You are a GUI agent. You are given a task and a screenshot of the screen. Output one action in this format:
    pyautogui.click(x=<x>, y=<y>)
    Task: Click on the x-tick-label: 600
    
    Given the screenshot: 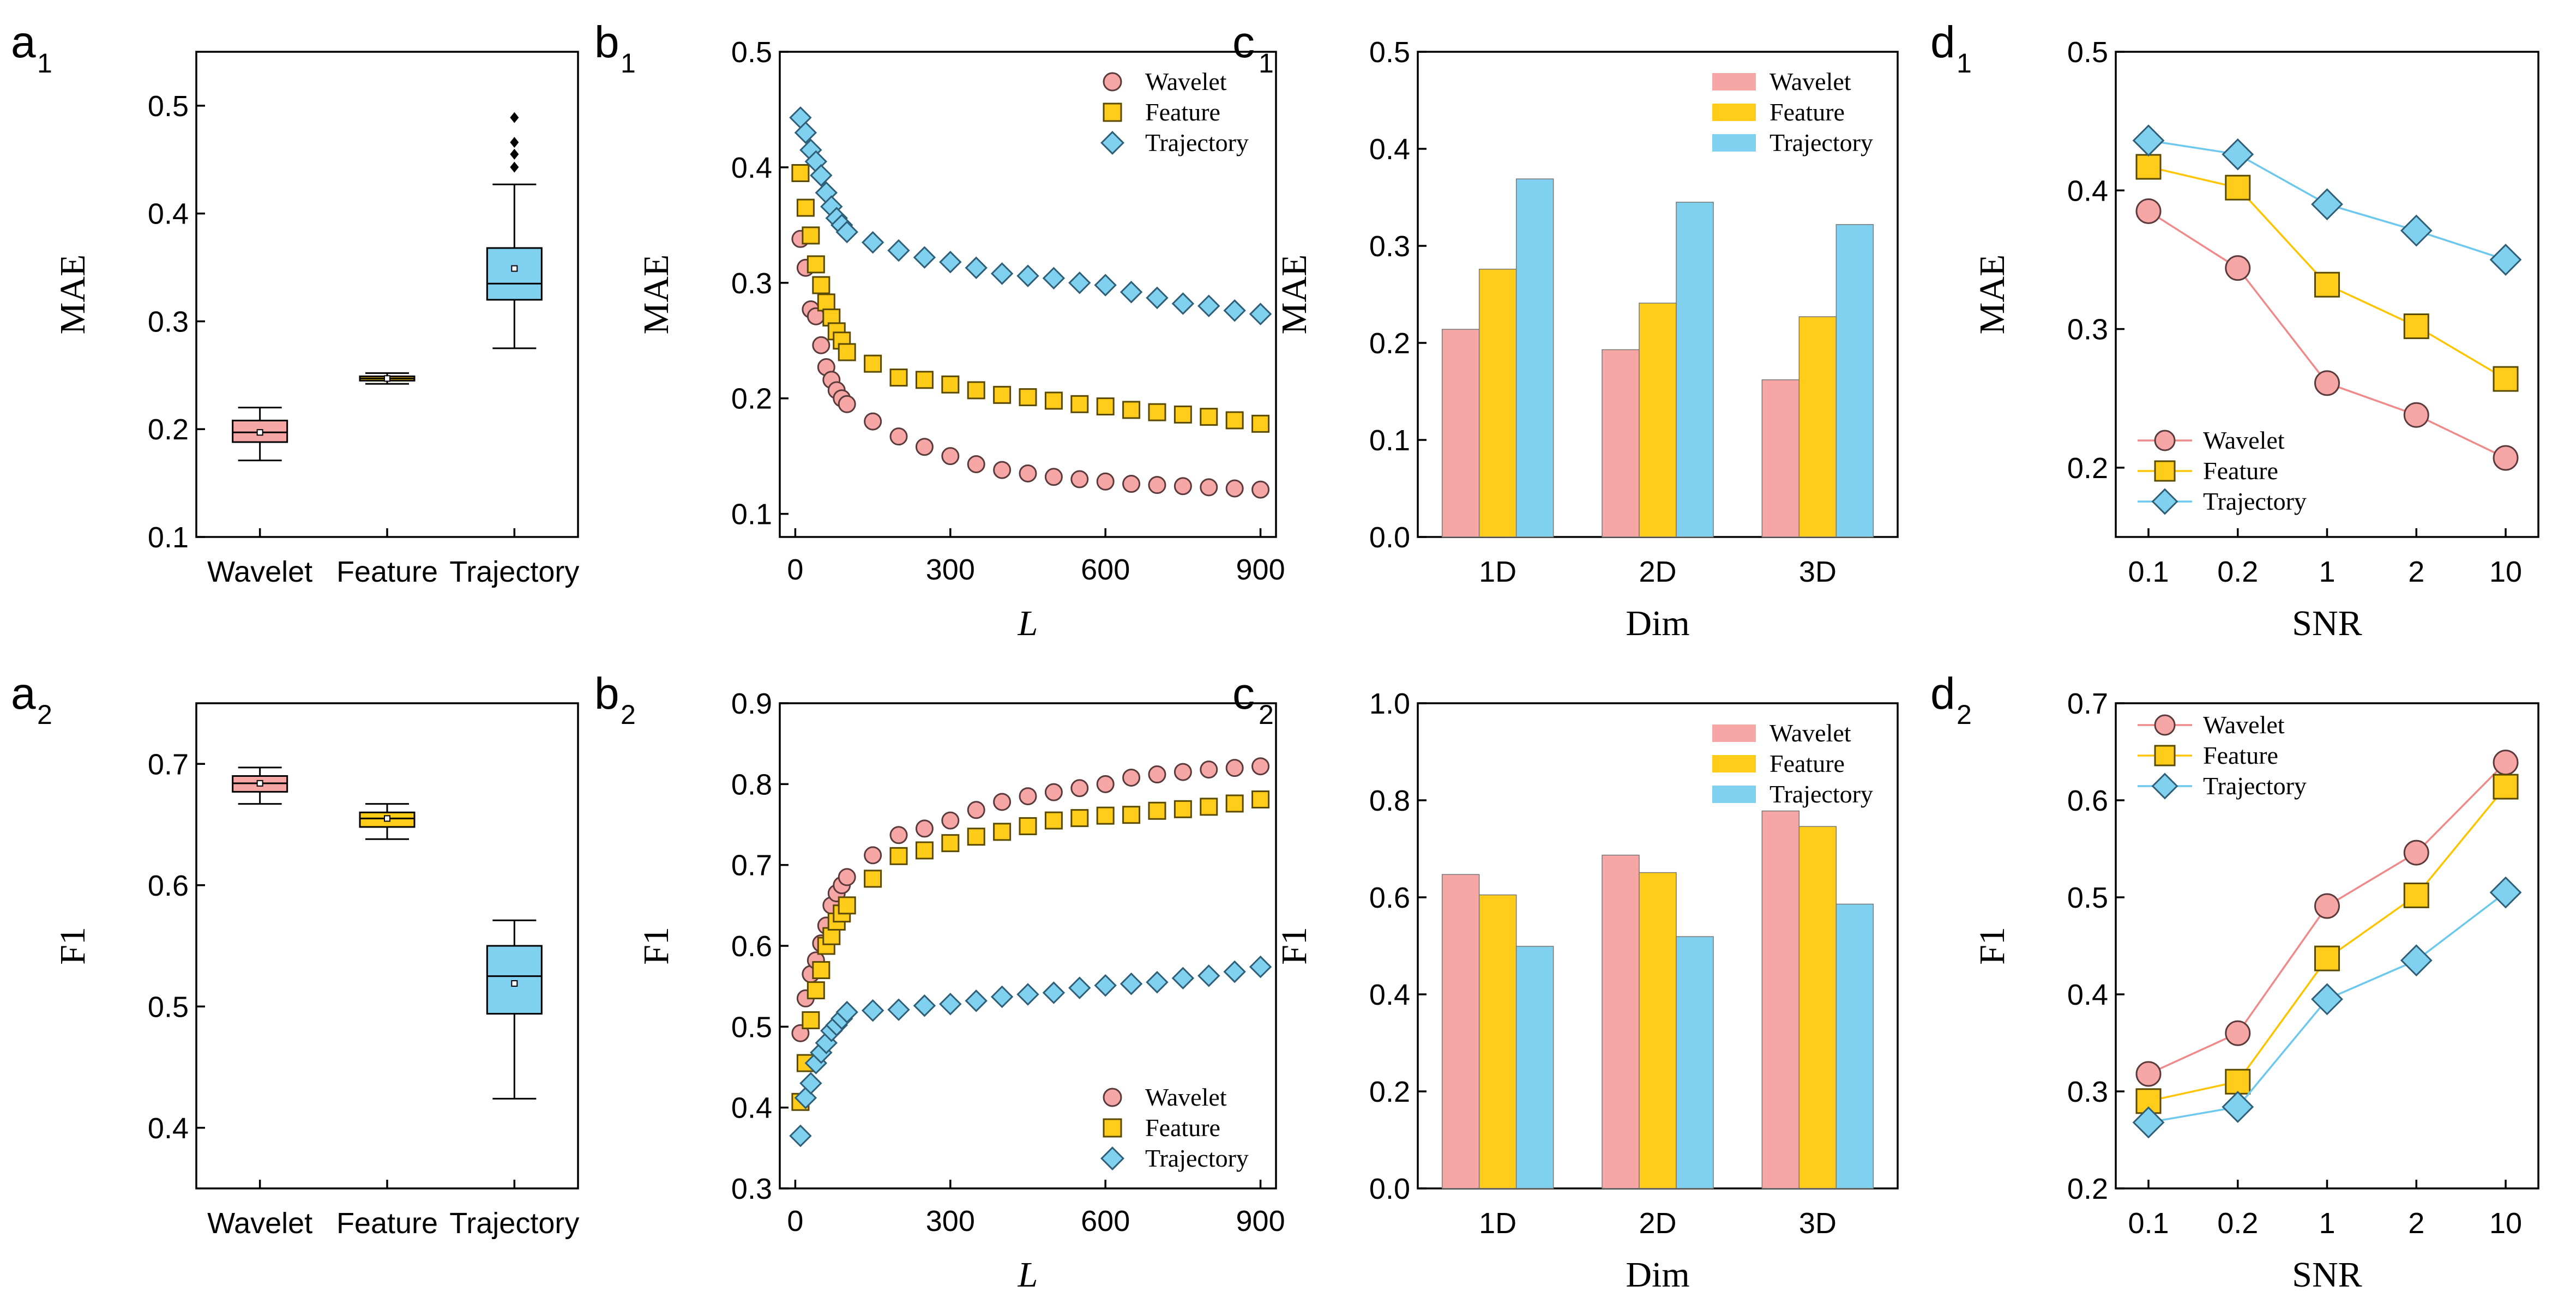 What is the action you would take?
    pyautogui.click(x=1105, y=1221)
    